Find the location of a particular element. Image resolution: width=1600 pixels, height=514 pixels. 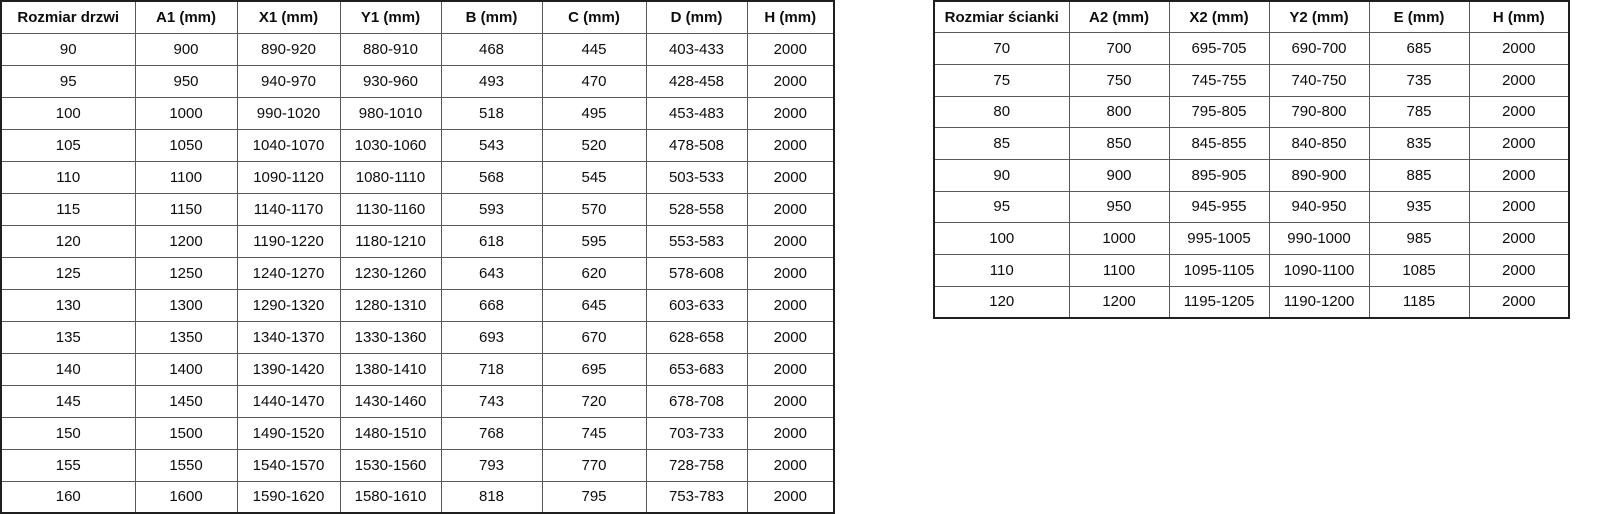

table-cell: 695 is located at coordinates (594, 369).